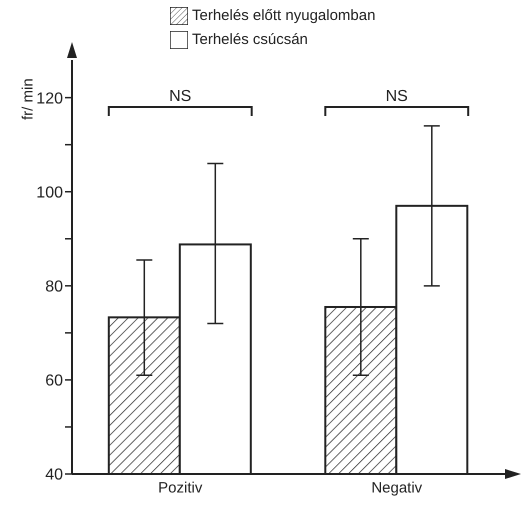  Describe the element at coordinates (284, 15) in the screenshot. I see `legend-label: Terhelés előtt nyugalomban` at that location.